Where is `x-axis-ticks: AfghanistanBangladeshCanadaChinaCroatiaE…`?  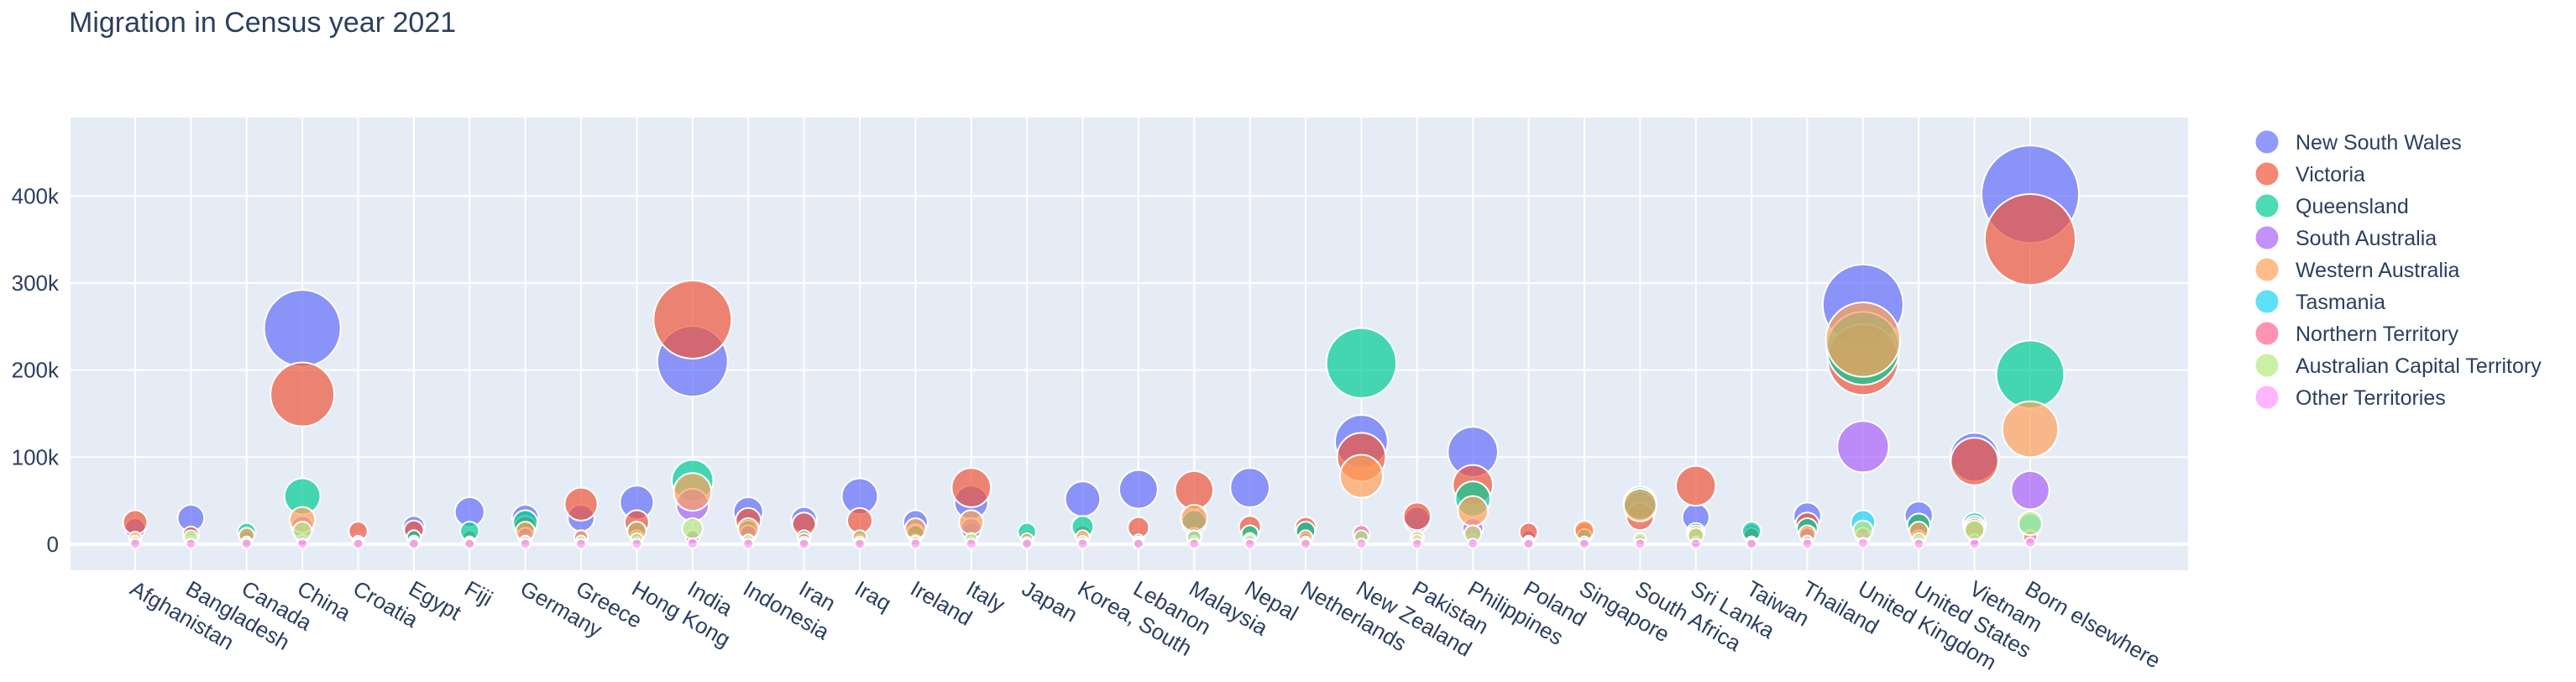 x-axis-ticks: AfghanistanBangladeshCanadaChinaCroatiaE… is located at coordinates (1145, 625).